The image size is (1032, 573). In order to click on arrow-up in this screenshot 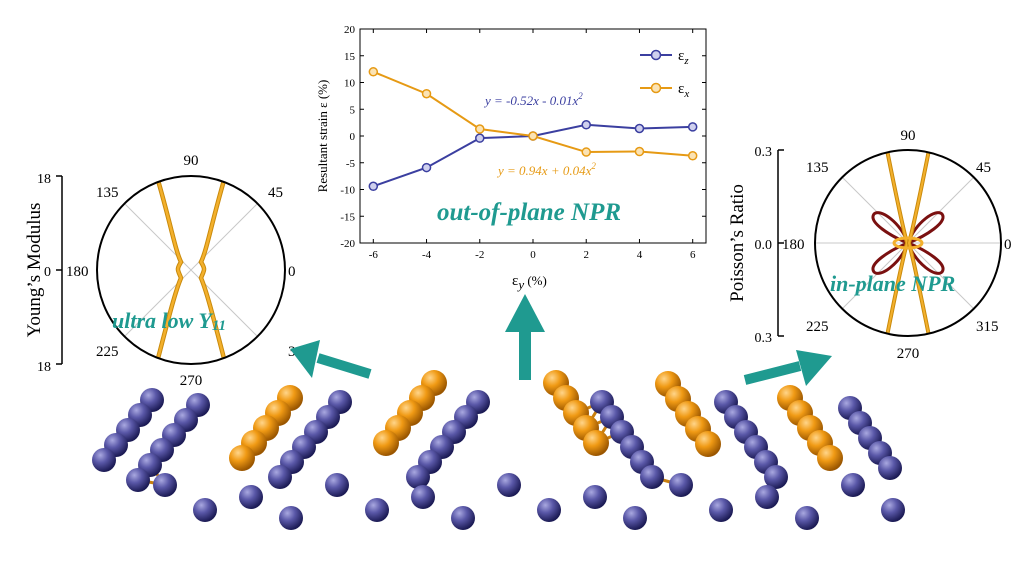, I will do `click(525, 337)`.